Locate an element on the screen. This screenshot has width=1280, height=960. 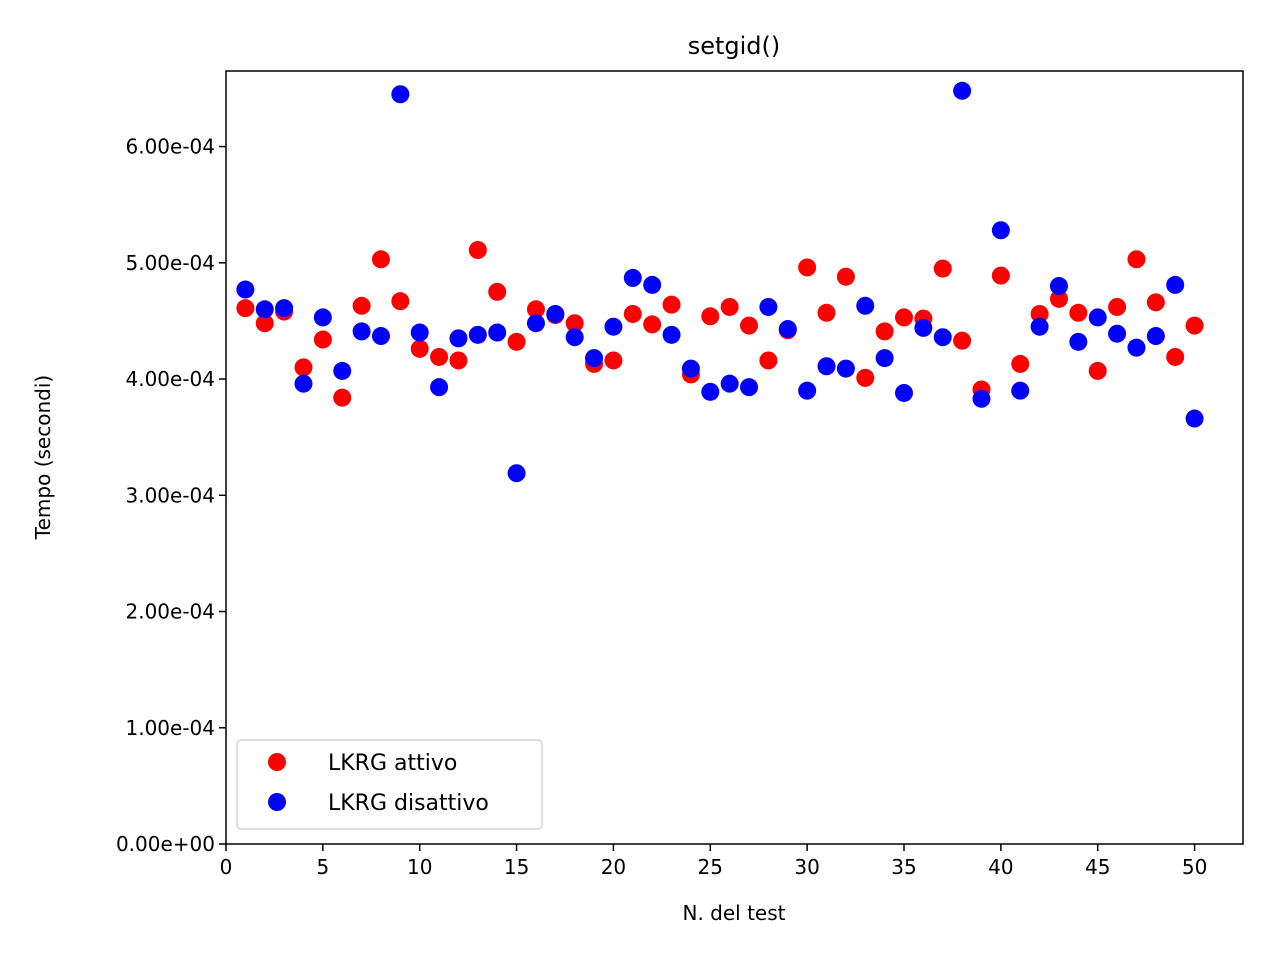
y-axis-title: Tempo (secondi) is located at coordinates (43, 457).